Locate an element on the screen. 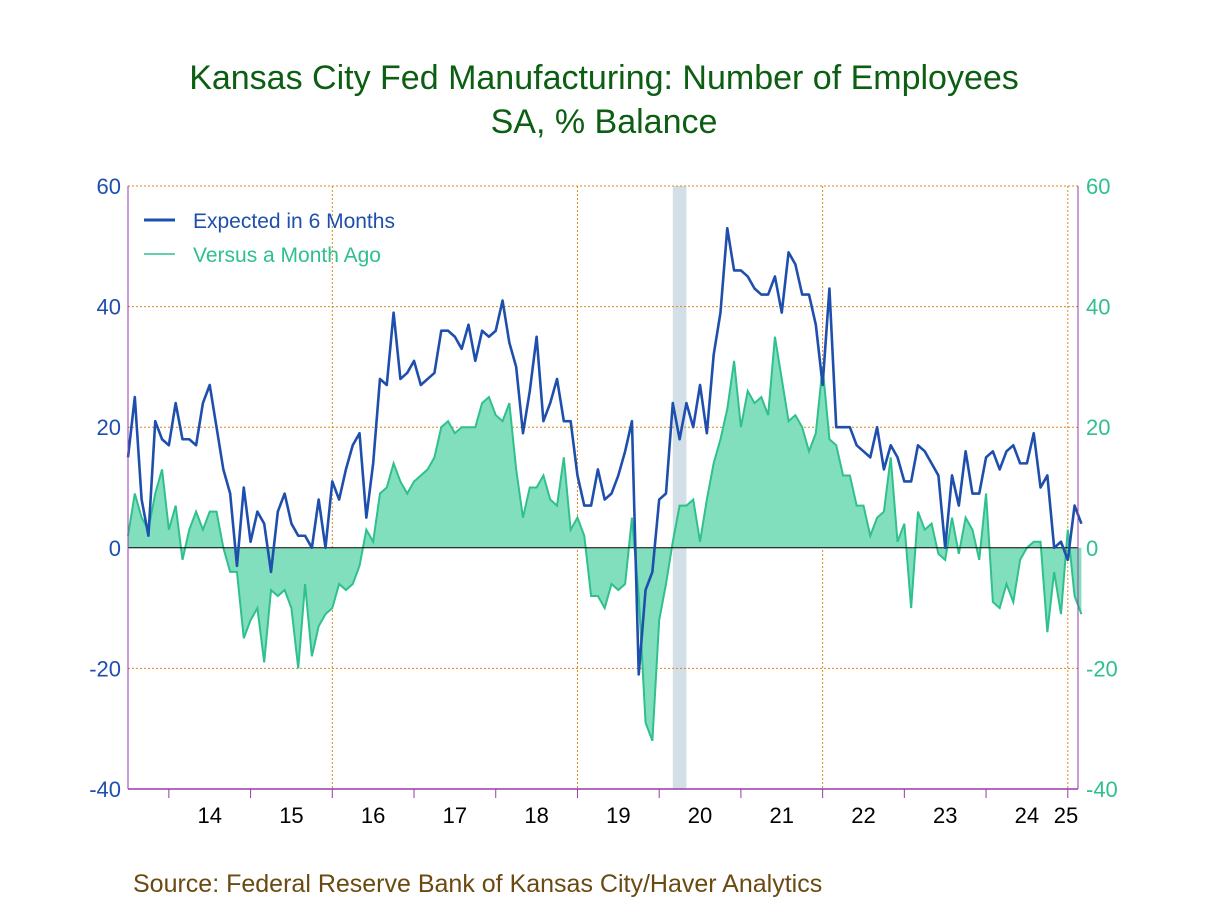 The height and width of the screenshot is (906, 1208). y-tick-label-left: 40 is located at coordinates (109, 307).